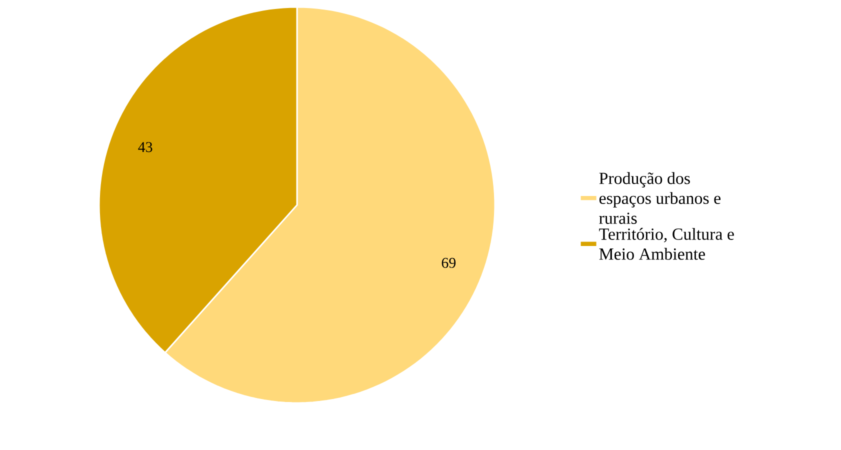  What do you see at coordinates (666, 244) in the screenshot?
I see `legend-label: Território, Cultura e Meio Ambiente` at bounding box center [666, 244].